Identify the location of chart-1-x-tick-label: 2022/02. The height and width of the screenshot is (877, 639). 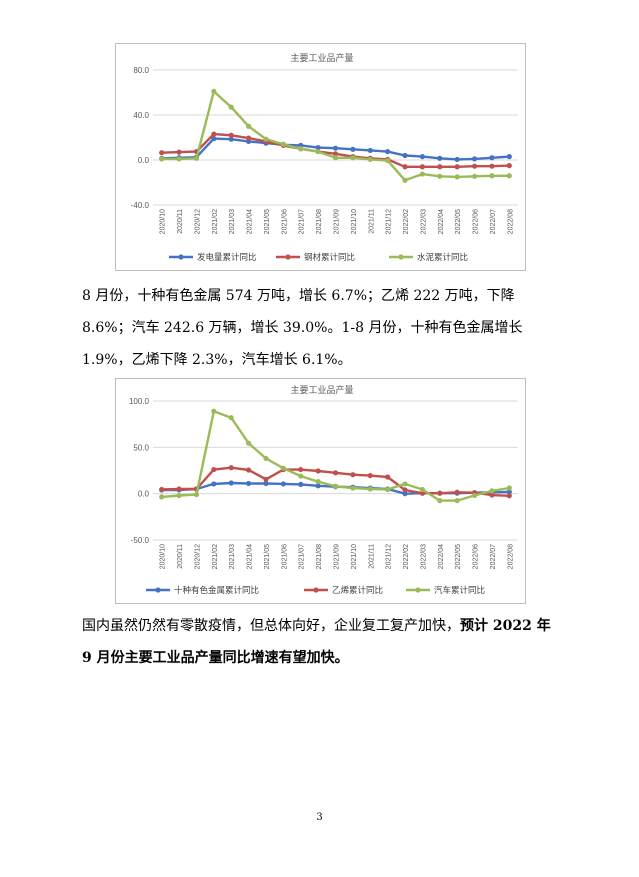
(406, 221).